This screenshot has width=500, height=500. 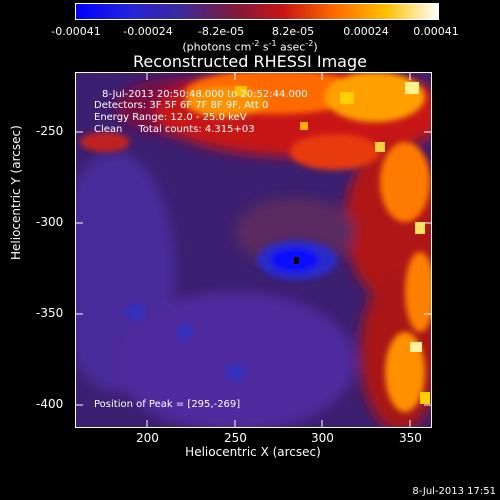 I want to click on colorbar-tick-label: 8.2e-05, so click(x=293, y=31).